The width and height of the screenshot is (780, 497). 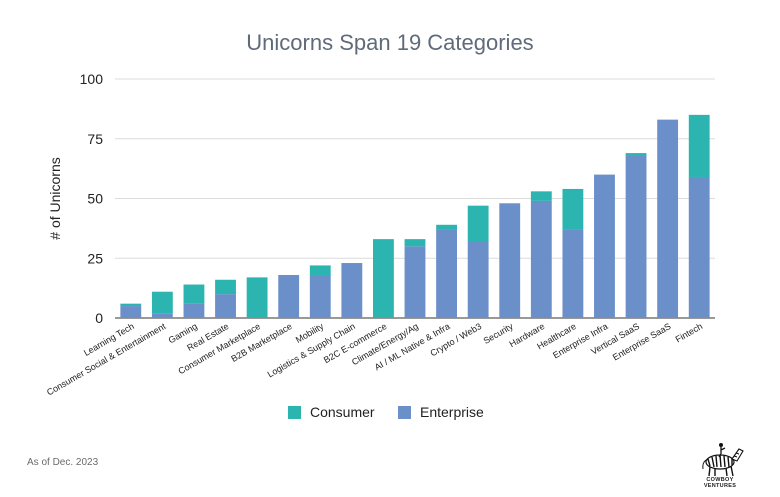 I want to click on logo: COWBOY VENTURES, so click(x=720, y=465).